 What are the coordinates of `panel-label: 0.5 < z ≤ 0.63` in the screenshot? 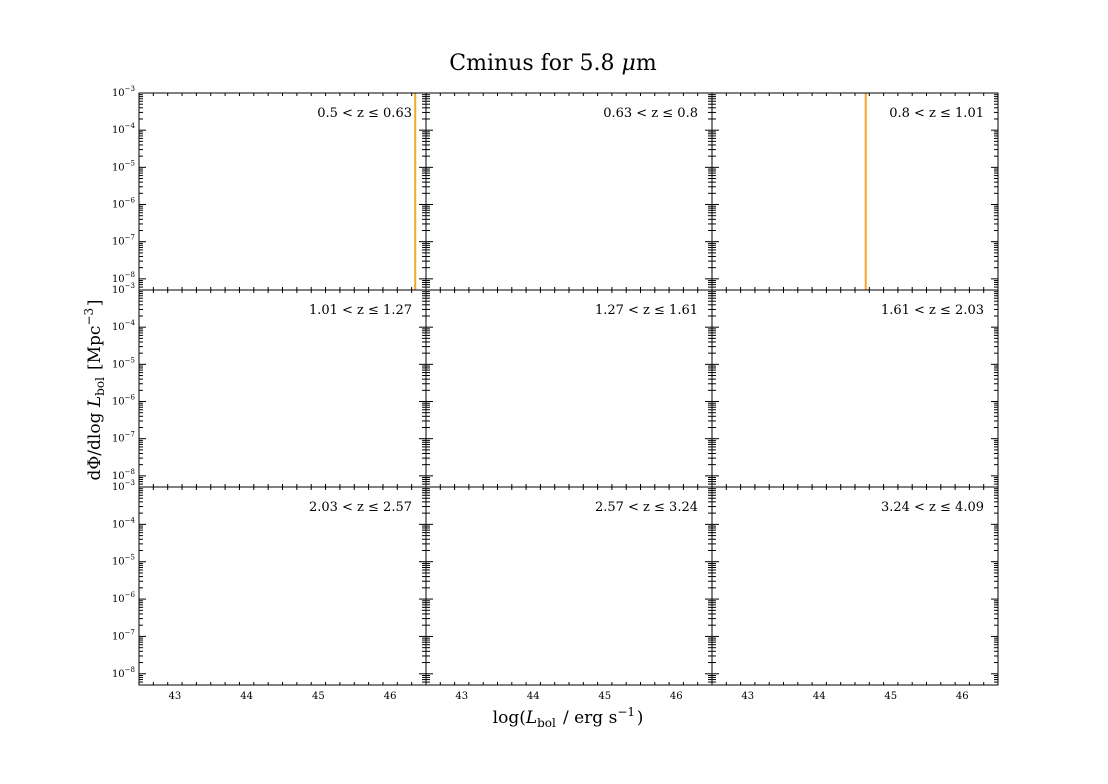 It's located at (364, 113).